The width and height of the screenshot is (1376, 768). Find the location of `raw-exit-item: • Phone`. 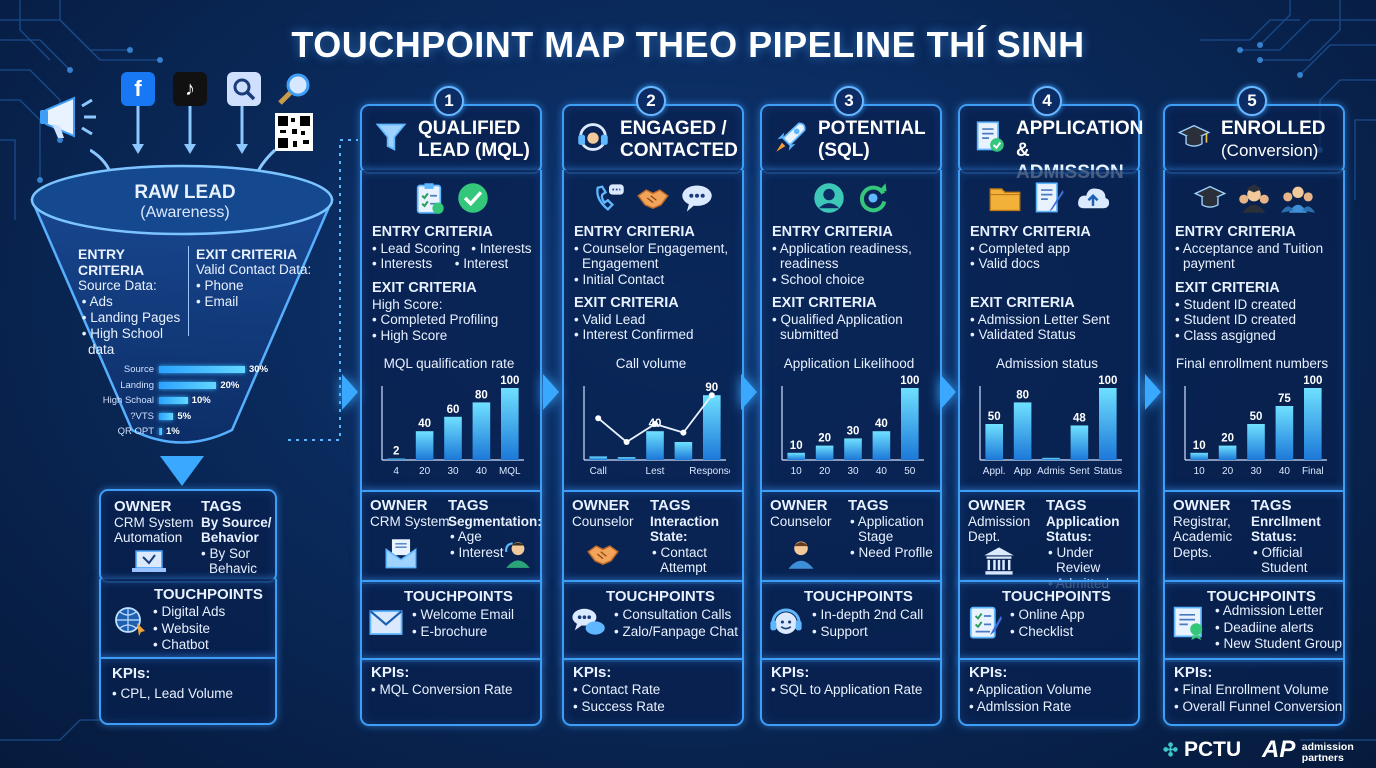

raw-exit-item: • Phone is located at coordinates (220, 285).